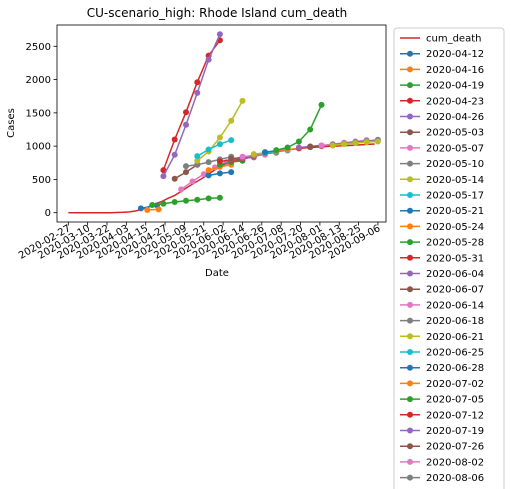 The image size is (511, 489). I want to click on y-tick-label: 2000, so click(38, 80).